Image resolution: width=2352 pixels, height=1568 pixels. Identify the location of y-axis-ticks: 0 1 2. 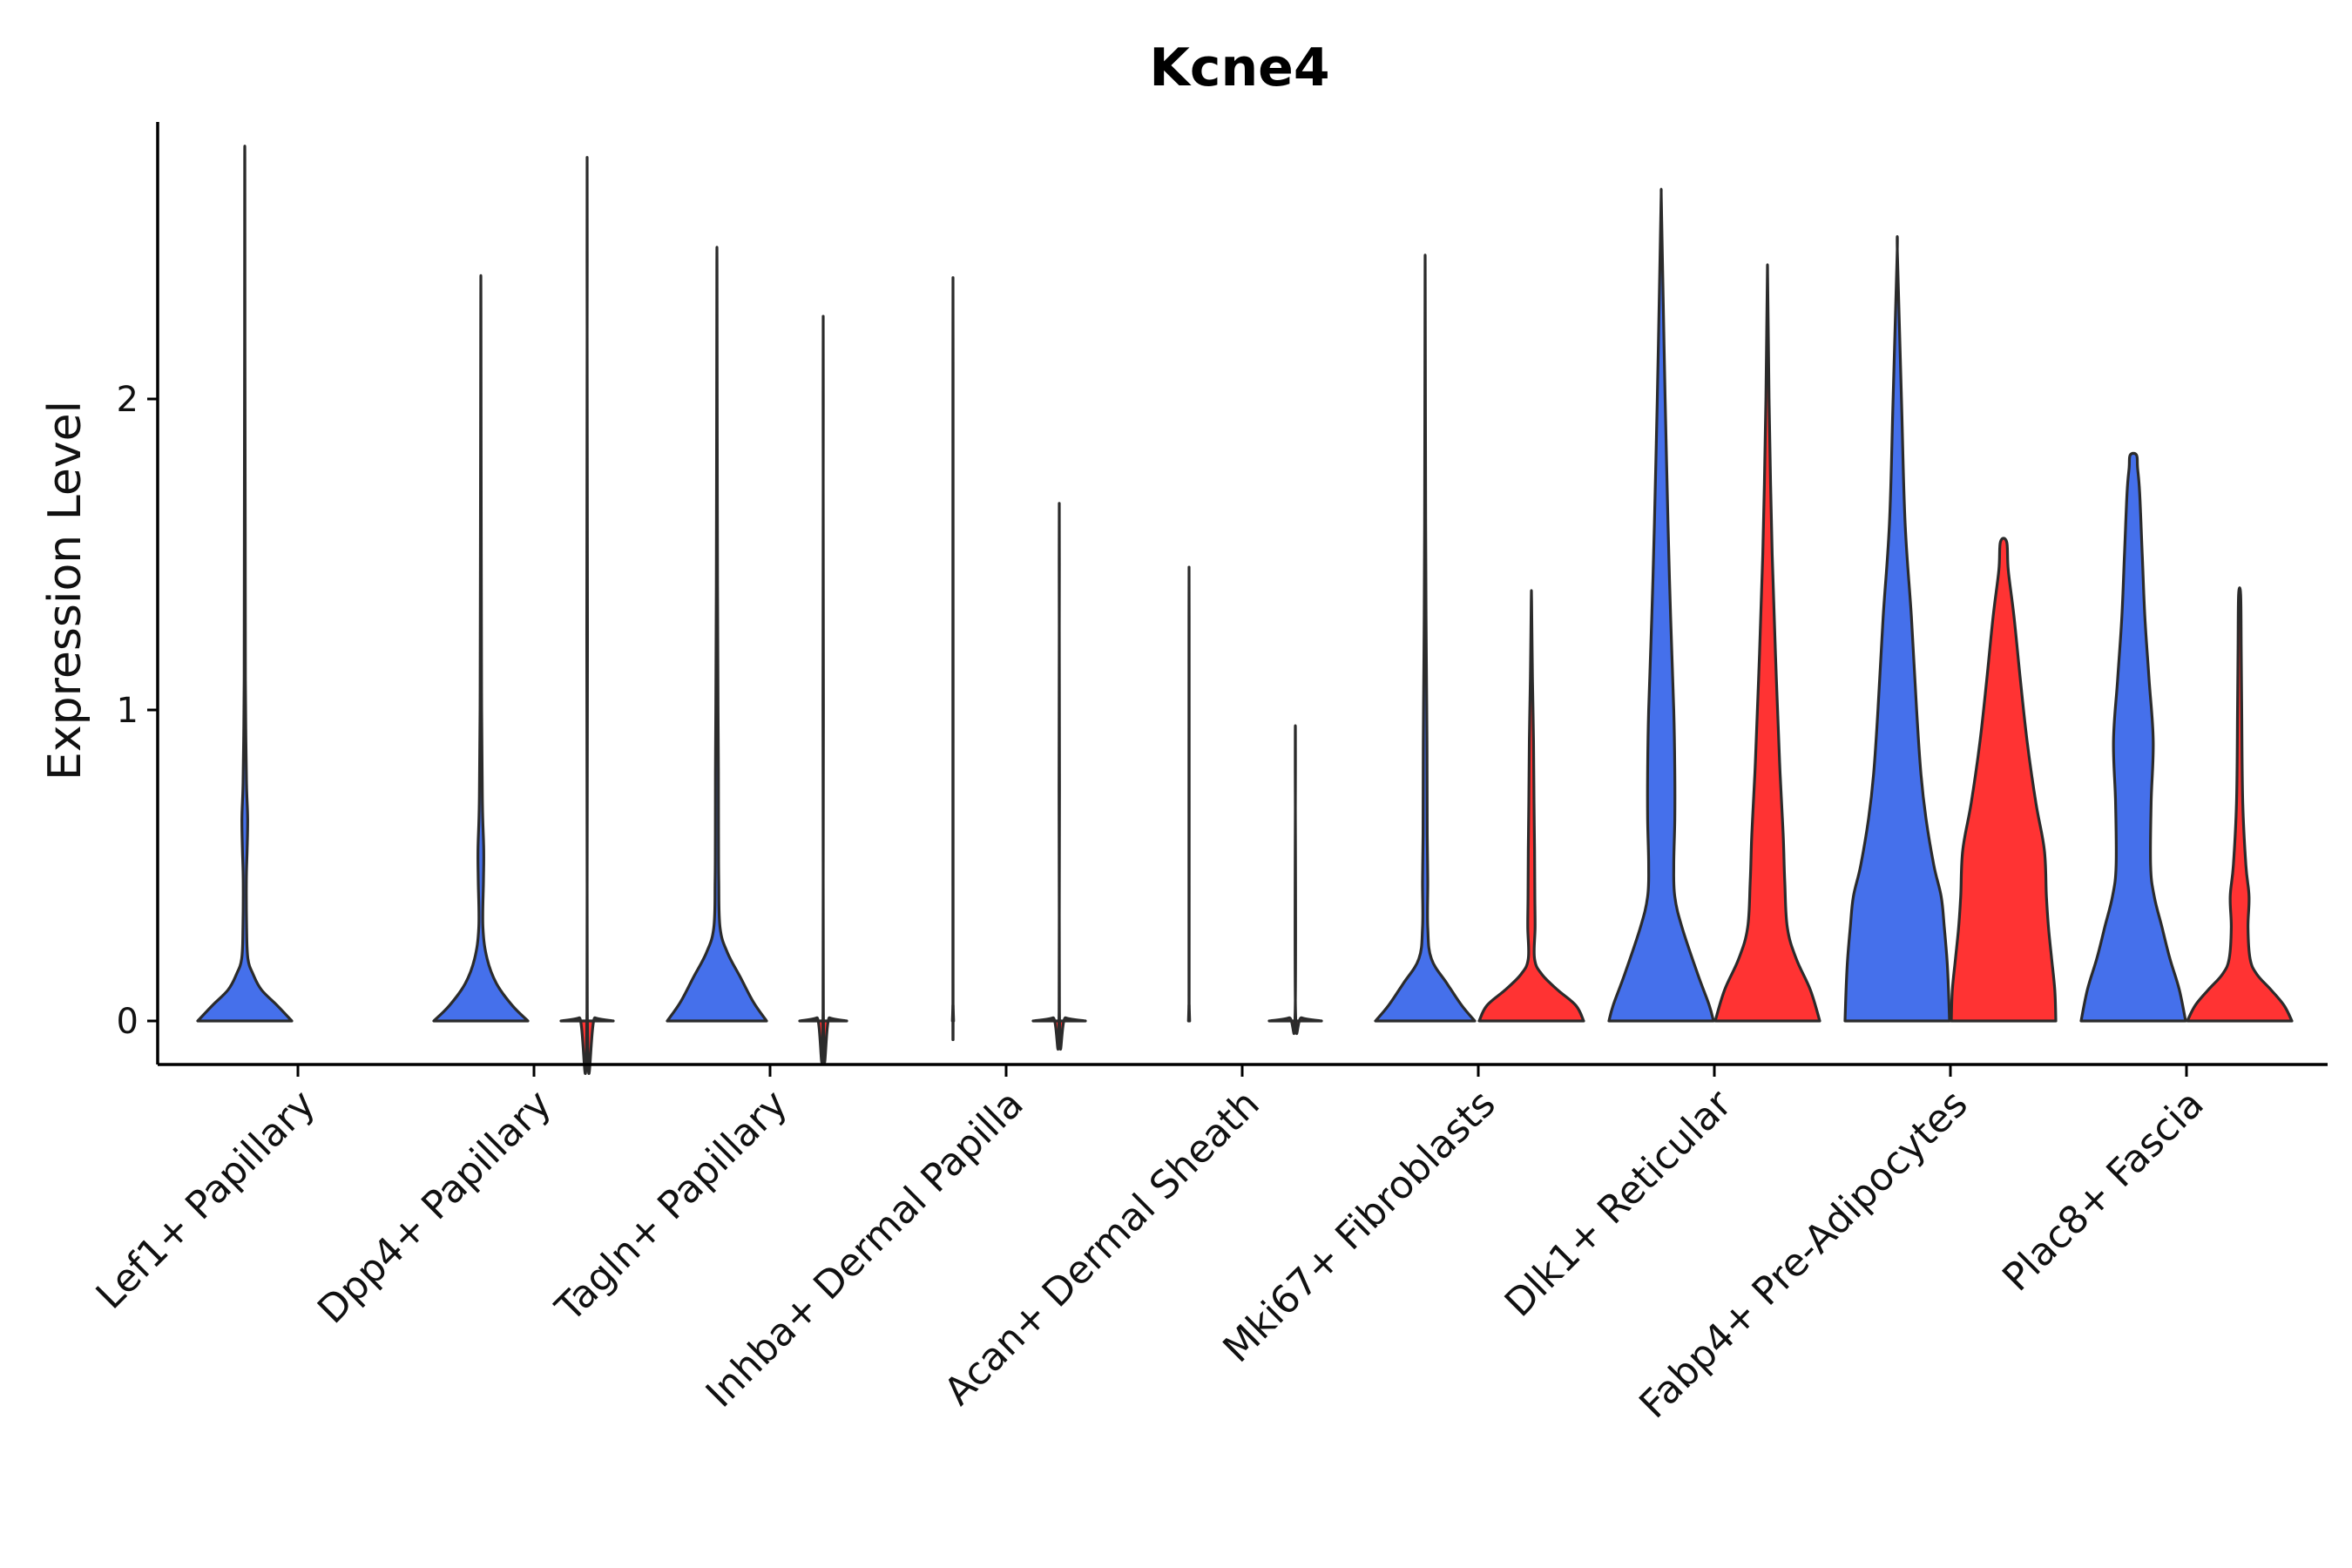
(137, 711).